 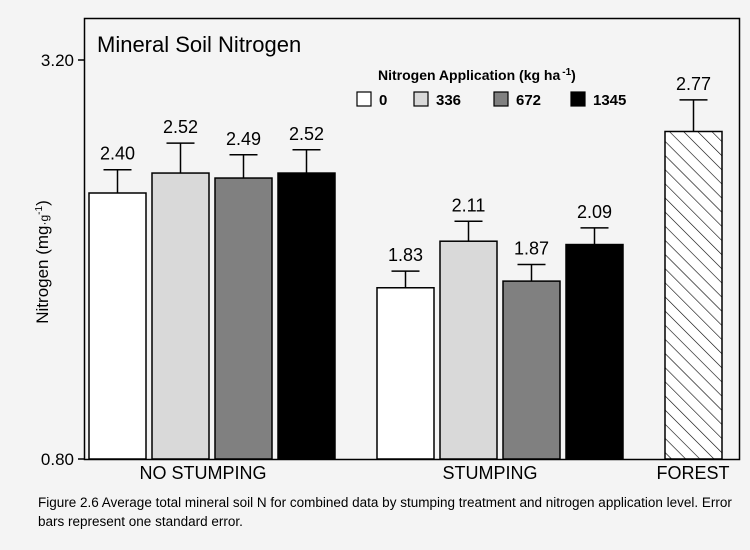 I want to click on data-label: 2.77, so click(x=693, y=84).